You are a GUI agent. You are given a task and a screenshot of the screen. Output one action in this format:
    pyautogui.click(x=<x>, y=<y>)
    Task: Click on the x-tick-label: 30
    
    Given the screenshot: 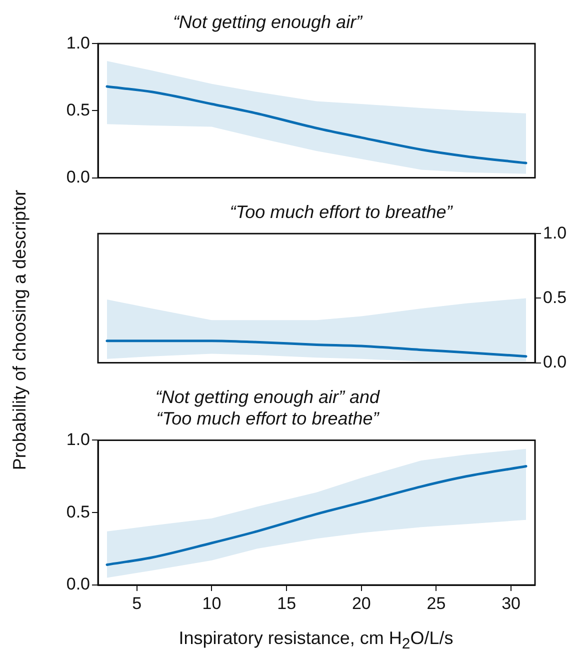 What is the action you would take?
    pyautogui.click(x=511, y=603)
    